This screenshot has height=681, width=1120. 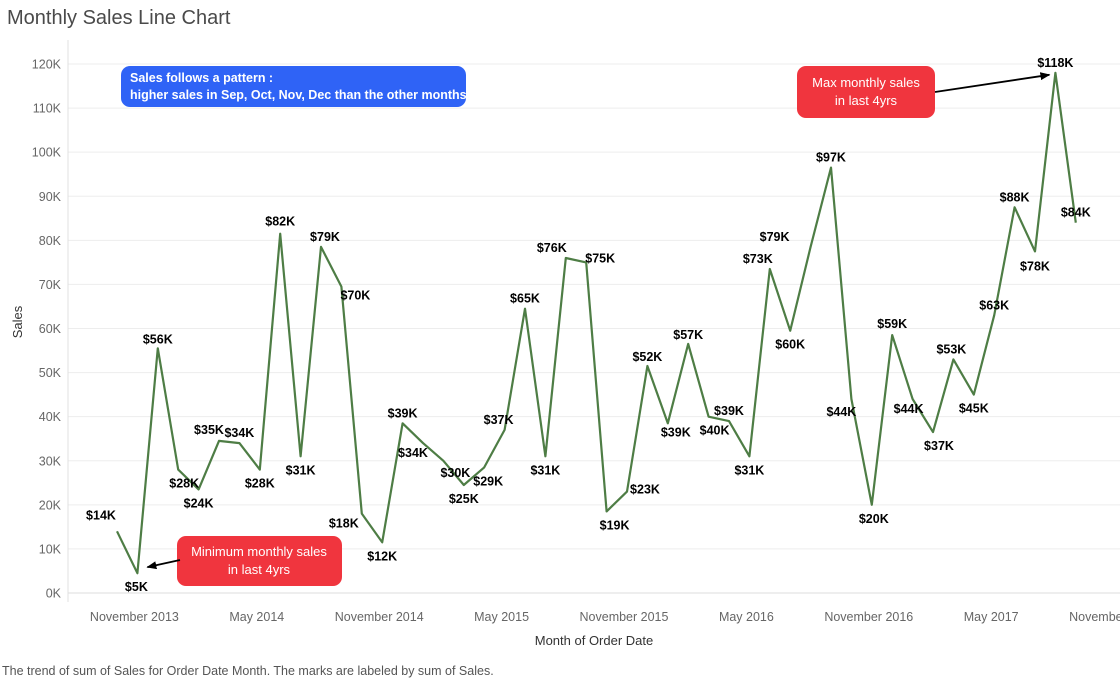 I want to click on data-label: $75K, so click(x=600, y=258).